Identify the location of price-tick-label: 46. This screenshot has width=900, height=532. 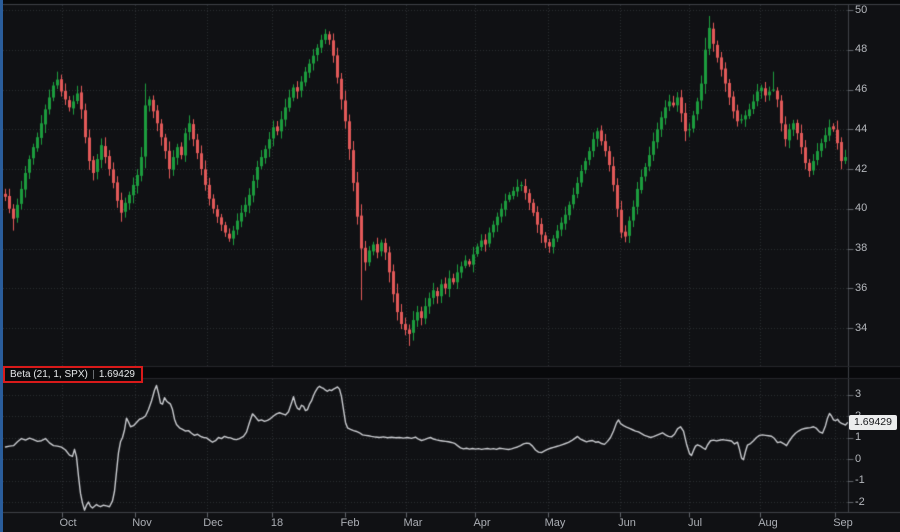
(861, 89).